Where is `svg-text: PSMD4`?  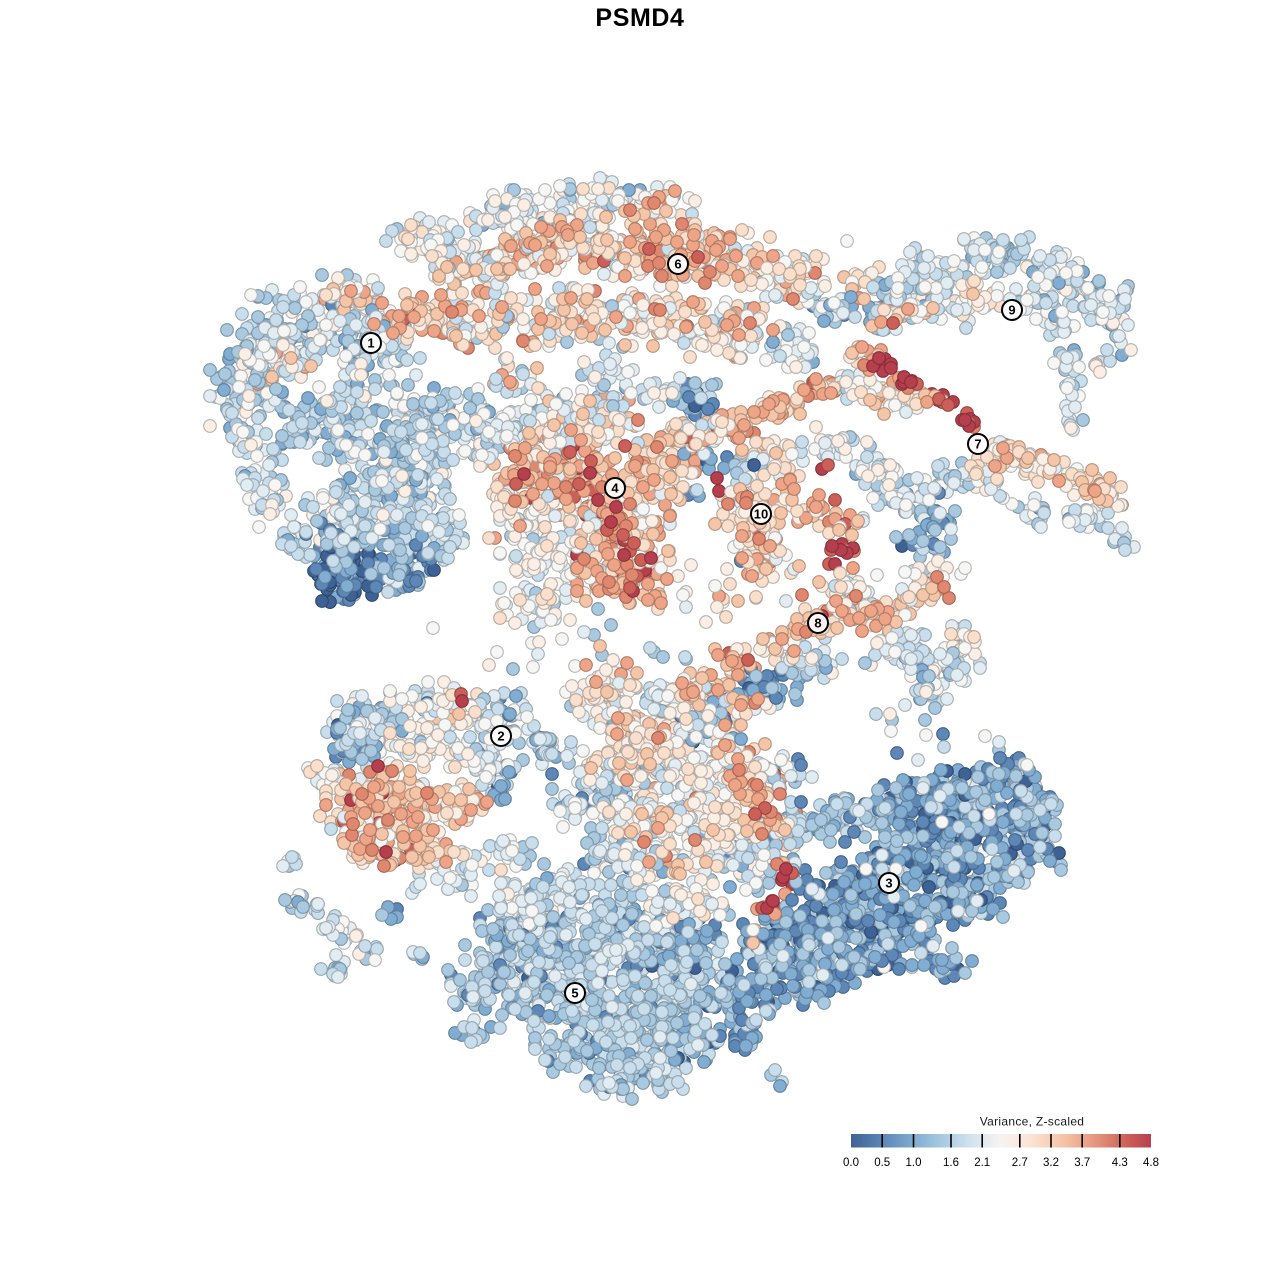 svg-text: PSMD4 is located at coordinates (639, 18).